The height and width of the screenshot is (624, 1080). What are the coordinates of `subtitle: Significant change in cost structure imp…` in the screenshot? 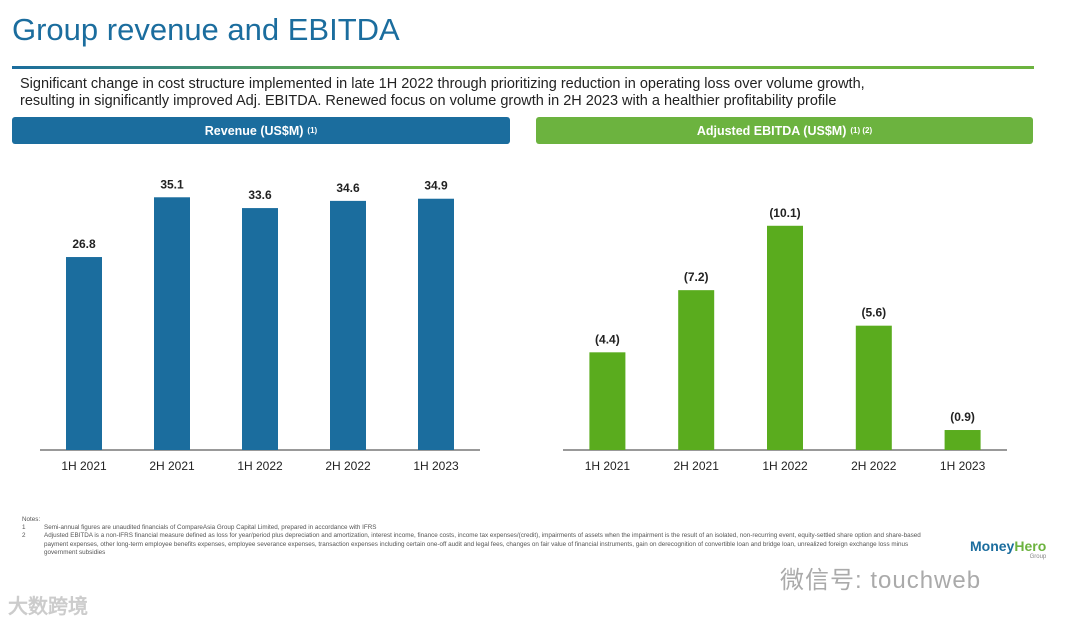 It's located at (540, 93).